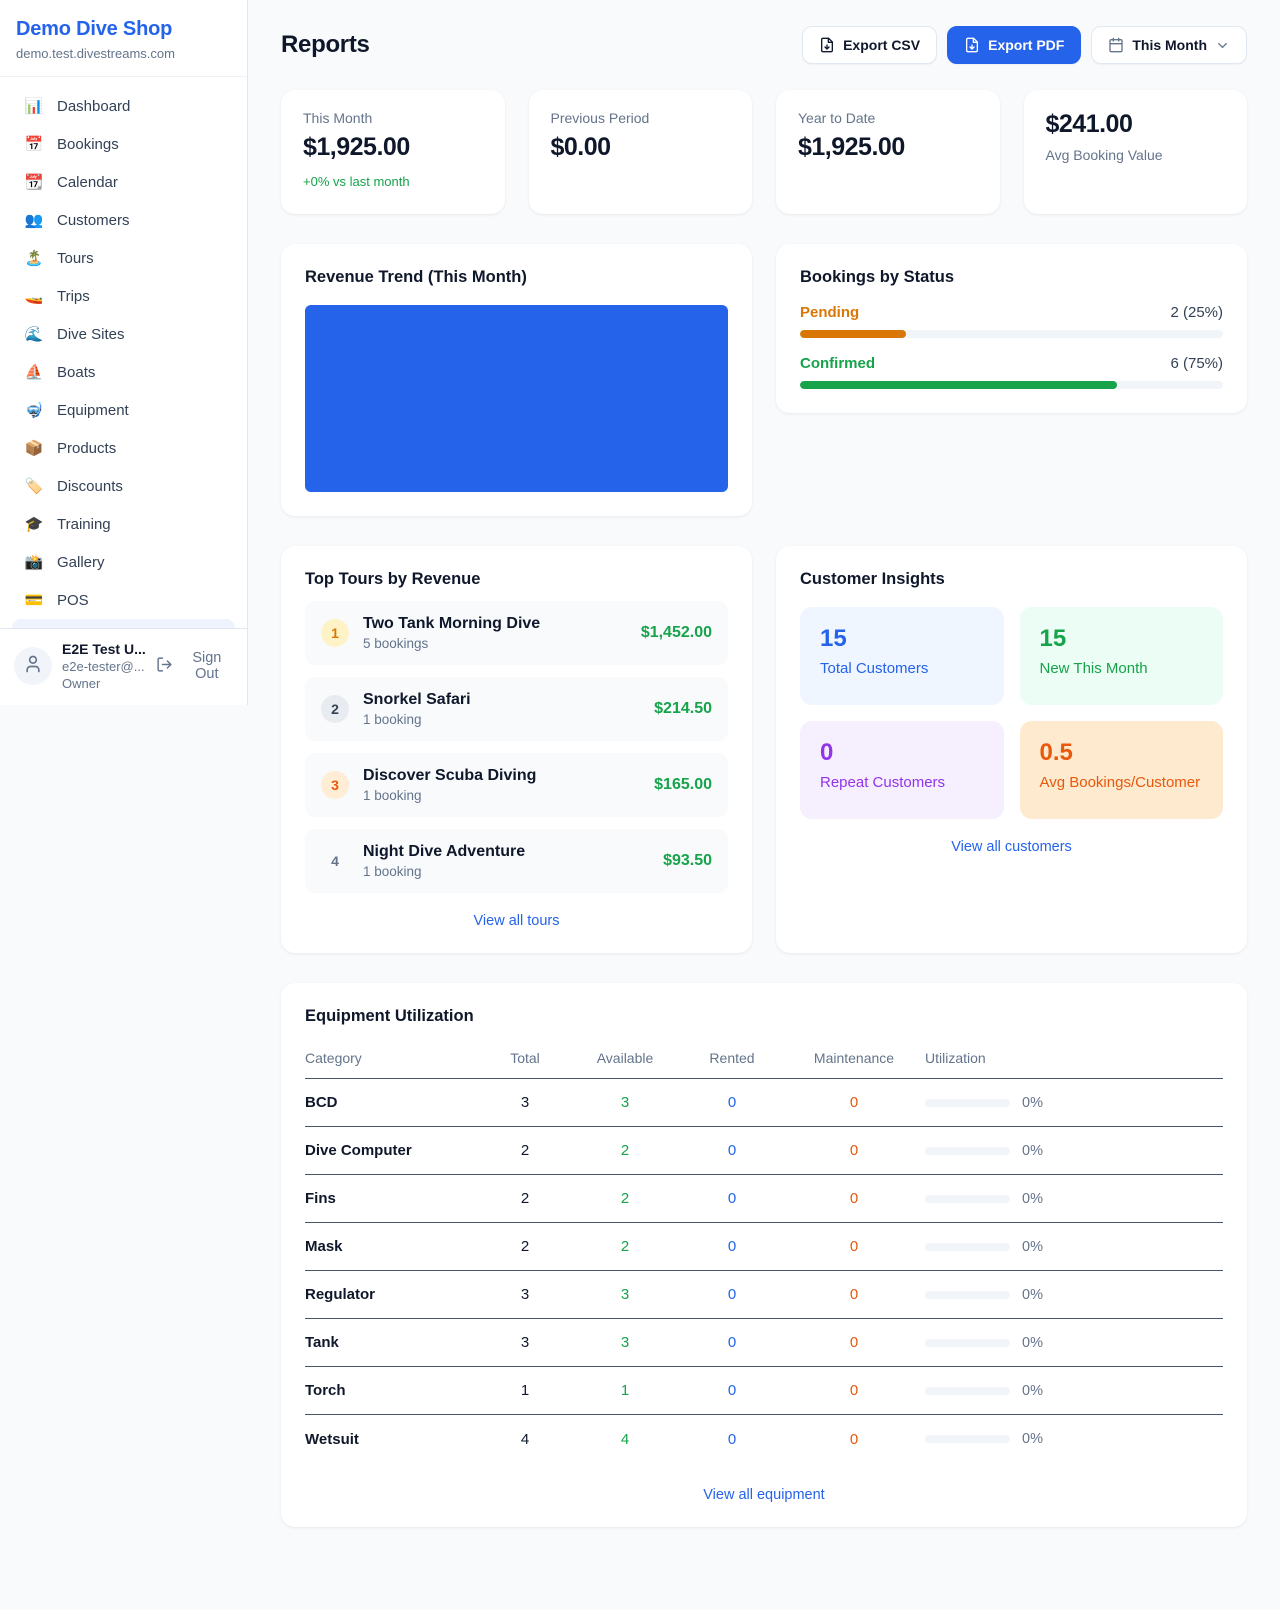 This screenshot has width=1280, height=1610. What do you see at coordinates (827, 752) in the screenshot?
I see `tile-value: 0` at bounding box center [827, 752].